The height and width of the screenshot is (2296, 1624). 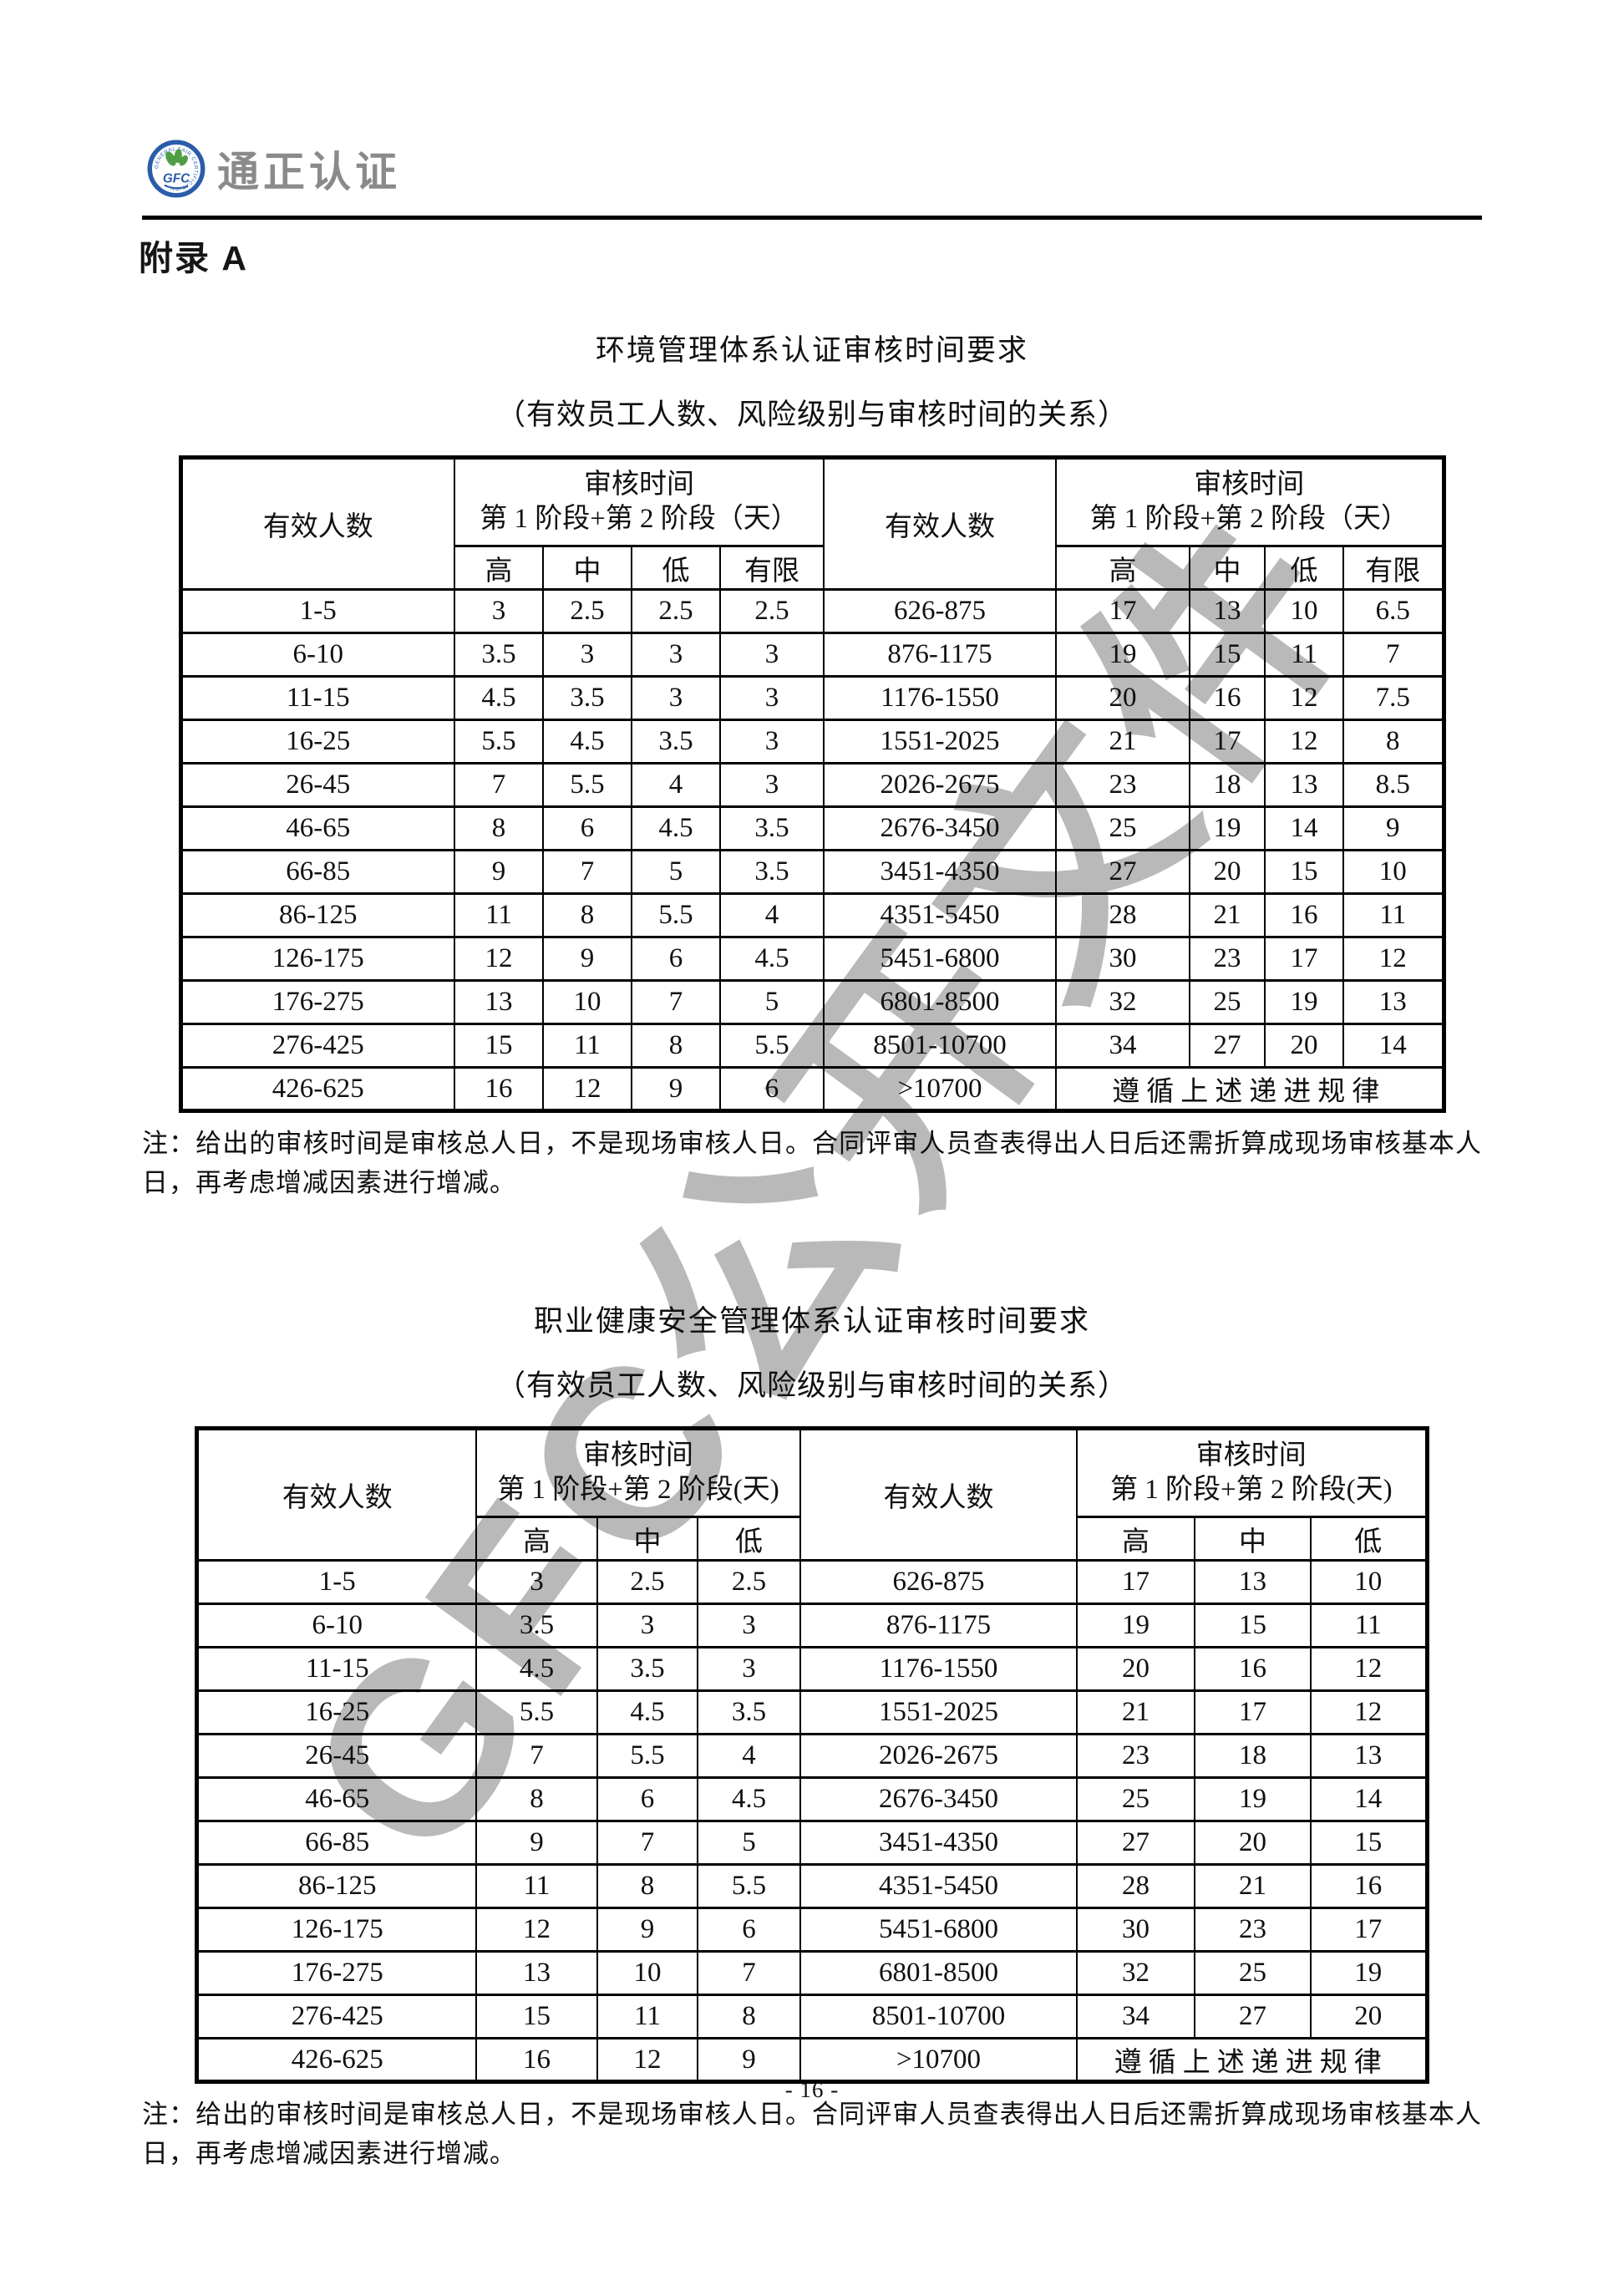 What do you see at coordinates (812, 785) in the screenshot?
I see `table-row: 26-45 7 5.5 4 3 2026-2675 23 18 13 8.5` at bounding box center [812, 785].